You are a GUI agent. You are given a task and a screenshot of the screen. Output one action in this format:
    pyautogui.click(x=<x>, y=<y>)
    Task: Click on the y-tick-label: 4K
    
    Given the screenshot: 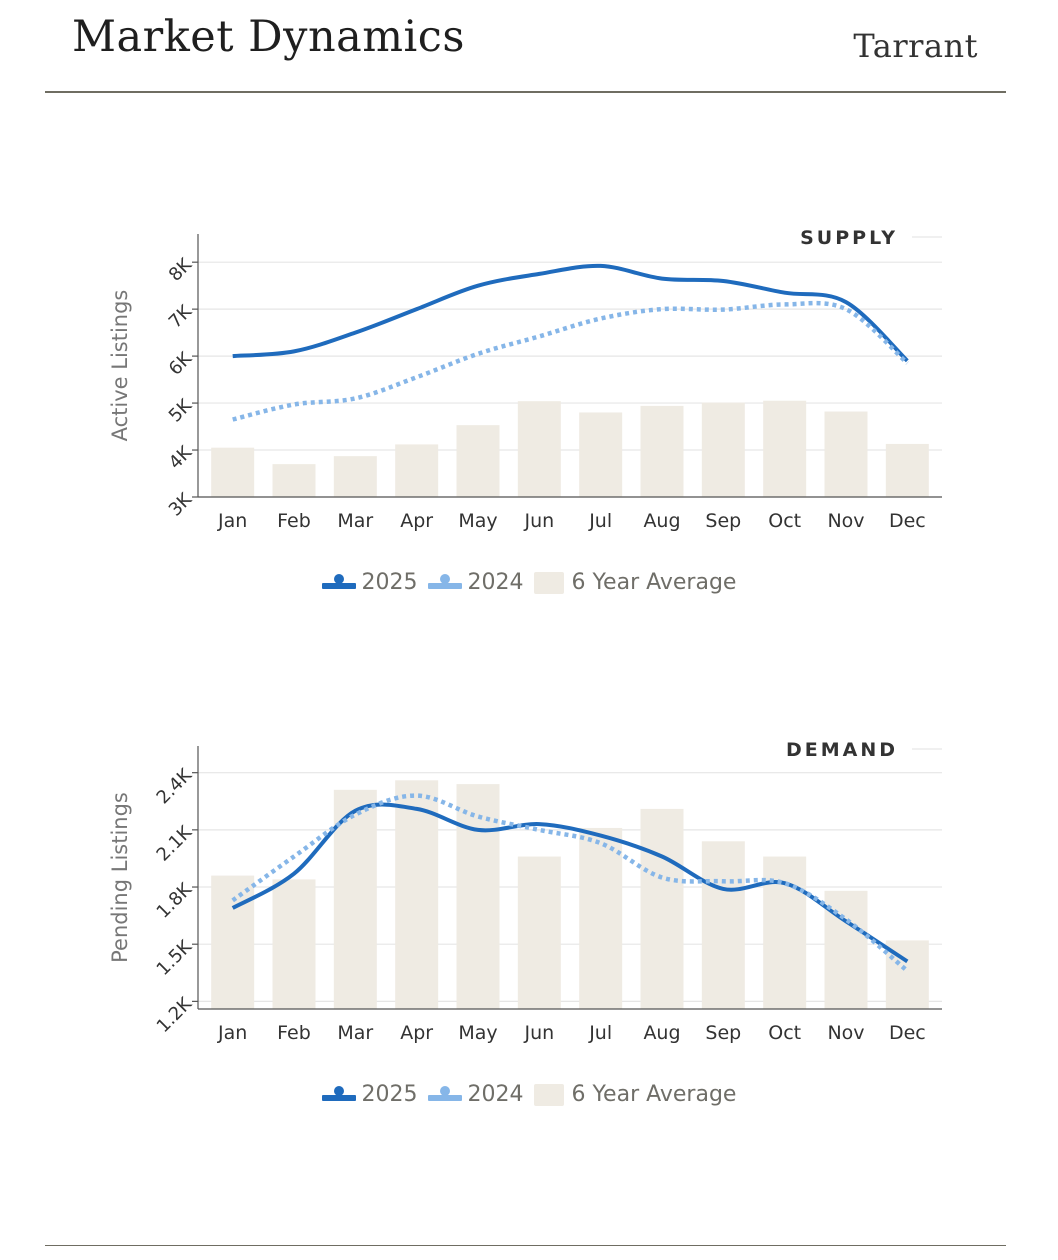 What is the action you would take?
    pyautogui.click(x=181, y=457)
    